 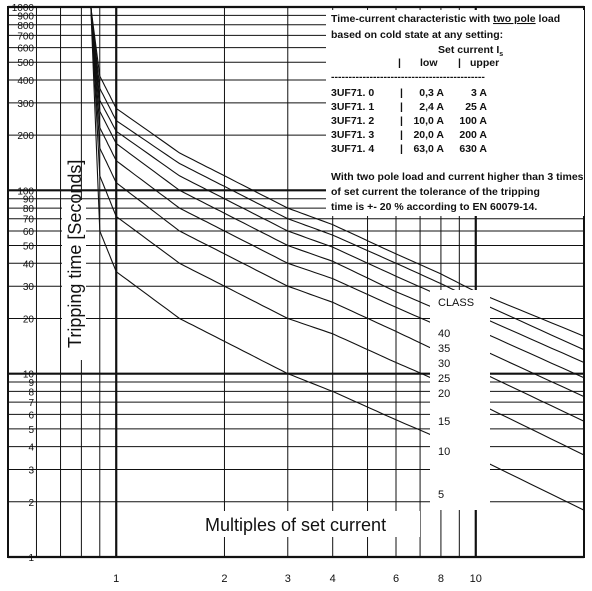 What do you see at coordinates (31, 558) in the screenshot?
I see `y-tick-label: 1` at bounding box center [31, 558].